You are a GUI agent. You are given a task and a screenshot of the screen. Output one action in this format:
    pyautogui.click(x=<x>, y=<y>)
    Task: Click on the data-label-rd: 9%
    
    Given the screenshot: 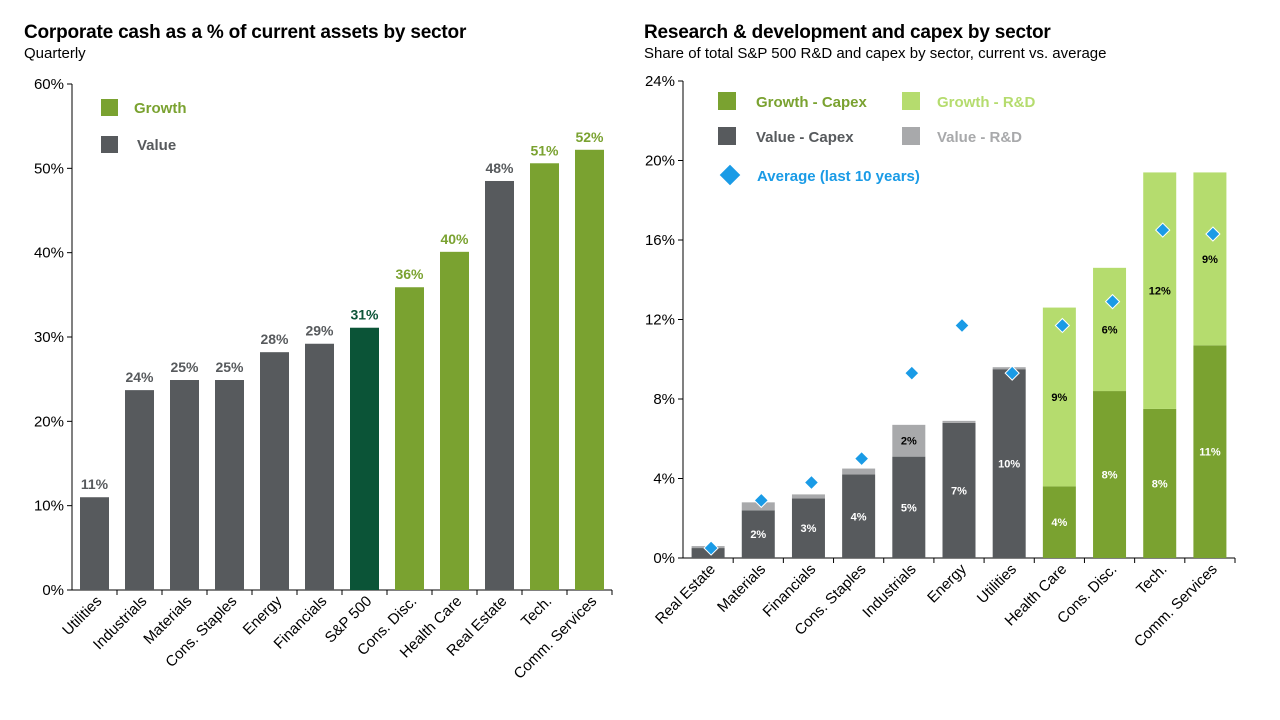 What is the action you would take?
    pyautogui.click(x=1059, y=398)
    